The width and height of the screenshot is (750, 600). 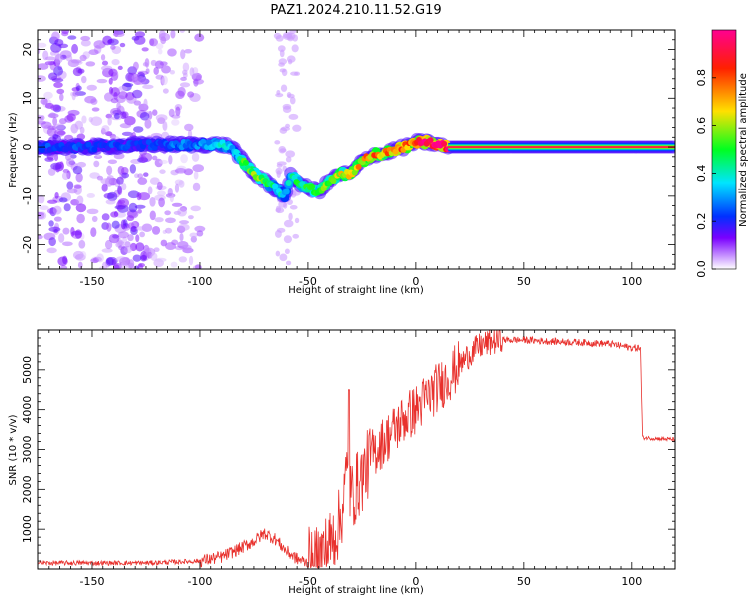 What do you see at coordinates (13, 449) in the screenshot?
I see `snr-ylabel: SNR (10 * v/v)` at bounding box center [13, 449].